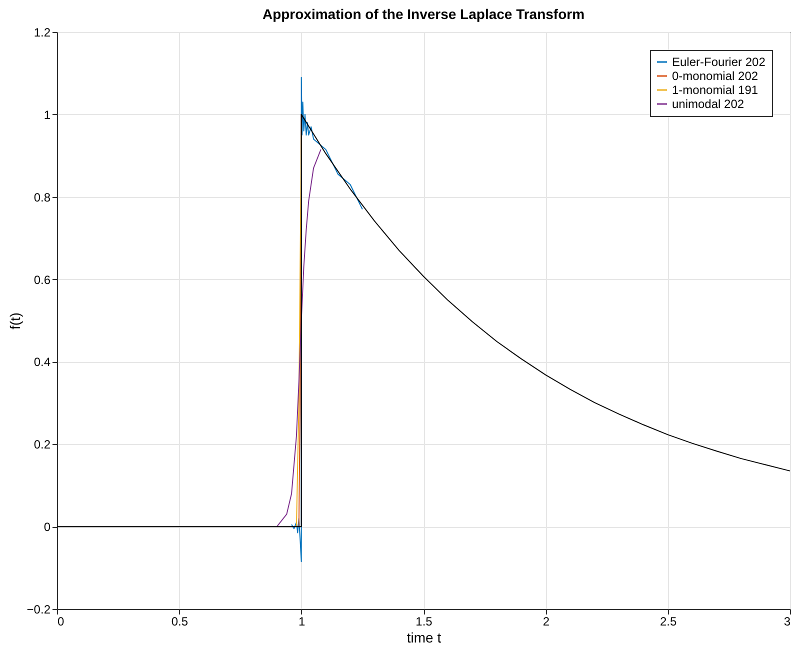 This screenshot has width=799, height=653. What do you see at coordinates (61, 621) in the screenshot?
I see `x-tick-label: 0` at bounding box center [61, 621].